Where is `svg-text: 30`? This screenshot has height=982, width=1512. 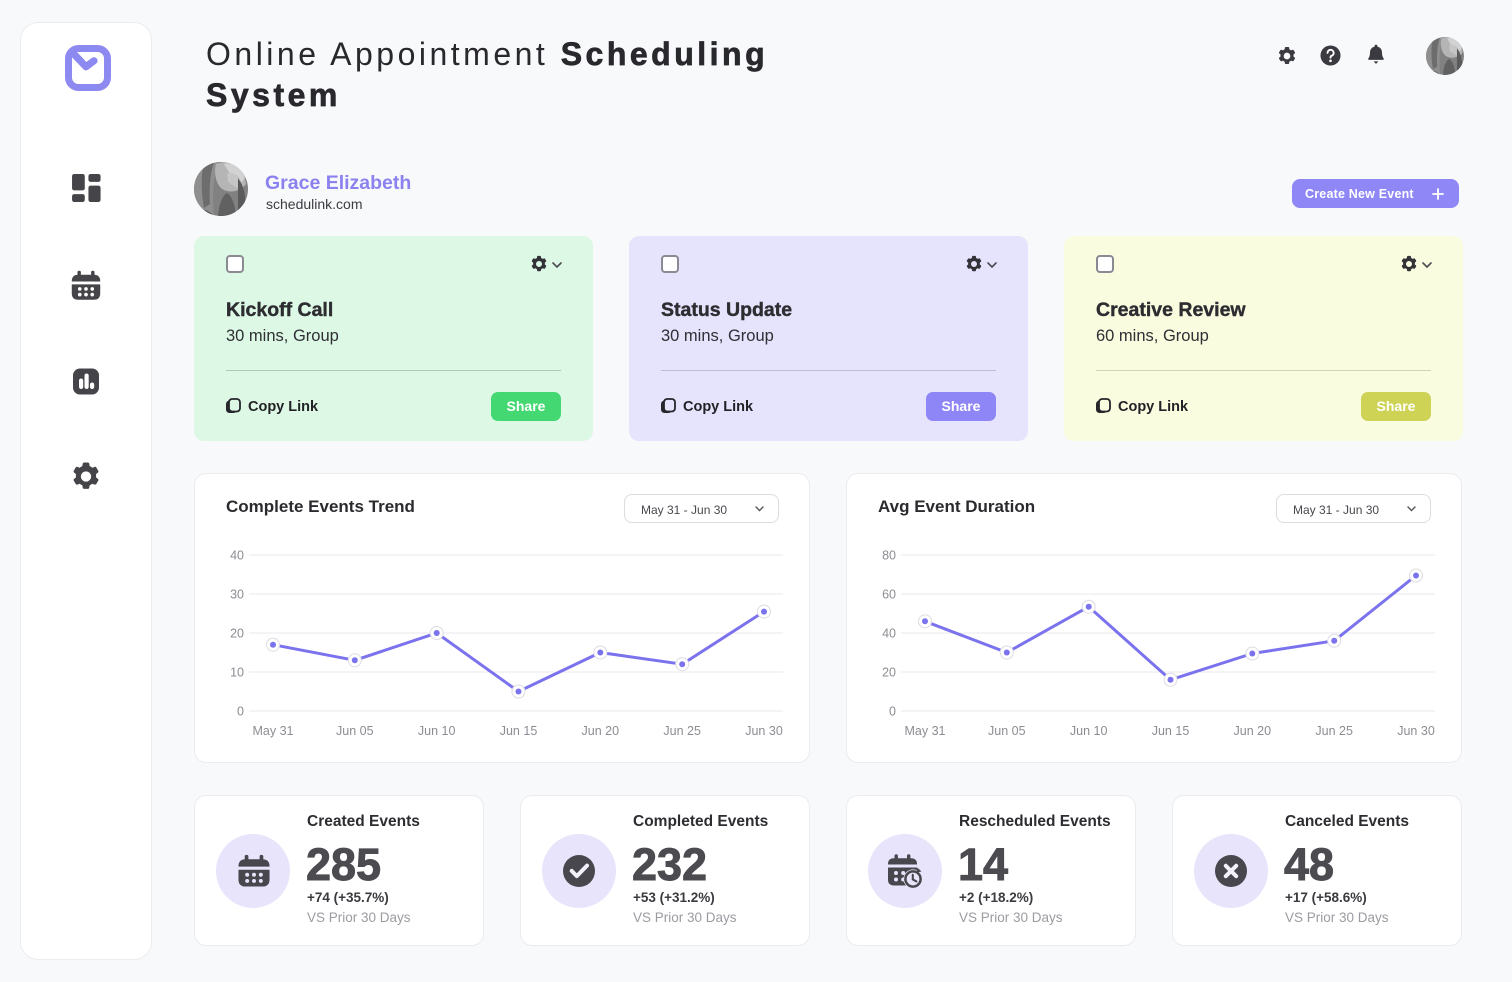
svg-text: 30 is located at coordinates (237, 595).